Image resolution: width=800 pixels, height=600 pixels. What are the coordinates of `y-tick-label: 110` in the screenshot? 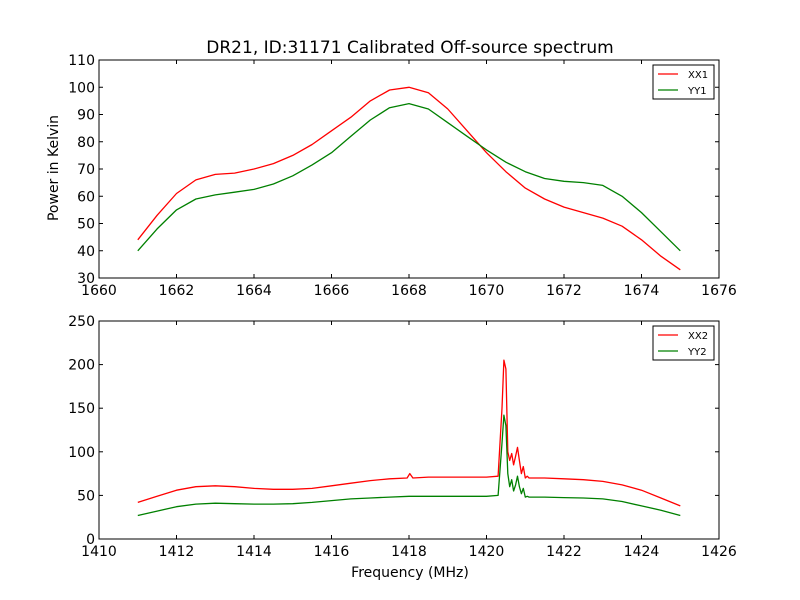 It's located at (81, 61).